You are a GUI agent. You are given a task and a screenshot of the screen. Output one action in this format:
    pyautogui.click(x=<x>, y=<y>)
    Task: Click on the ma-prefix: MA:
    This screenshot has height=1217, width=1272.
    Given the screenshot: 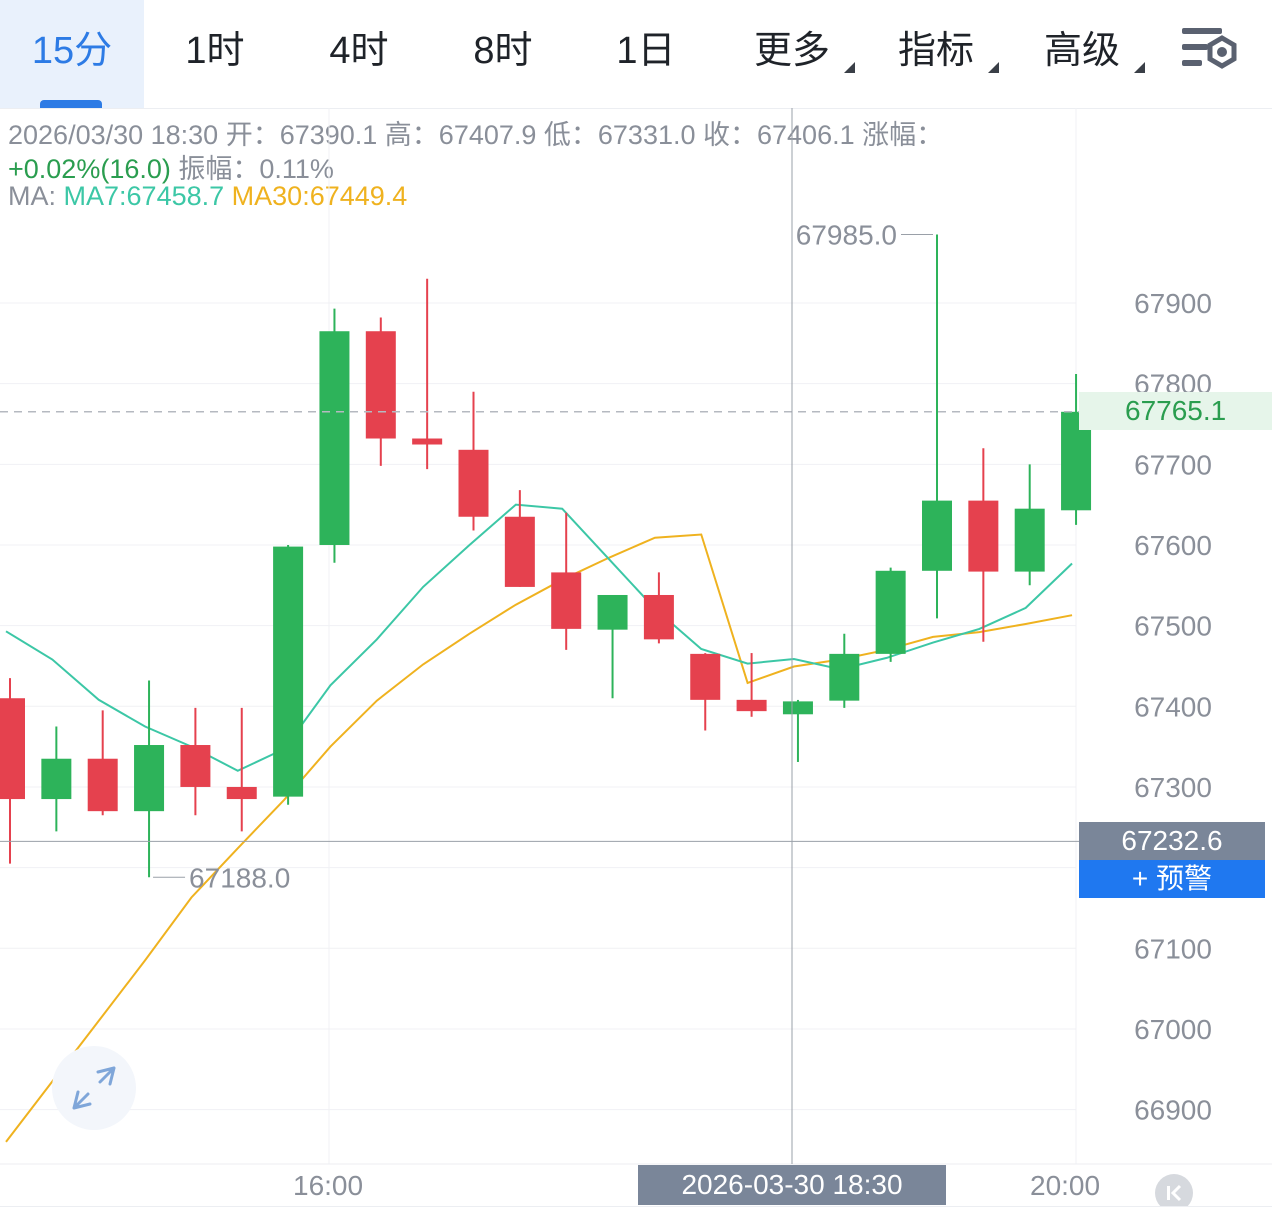 What is the action you would take?
    pyautogui.click(x=36, y=196)
    